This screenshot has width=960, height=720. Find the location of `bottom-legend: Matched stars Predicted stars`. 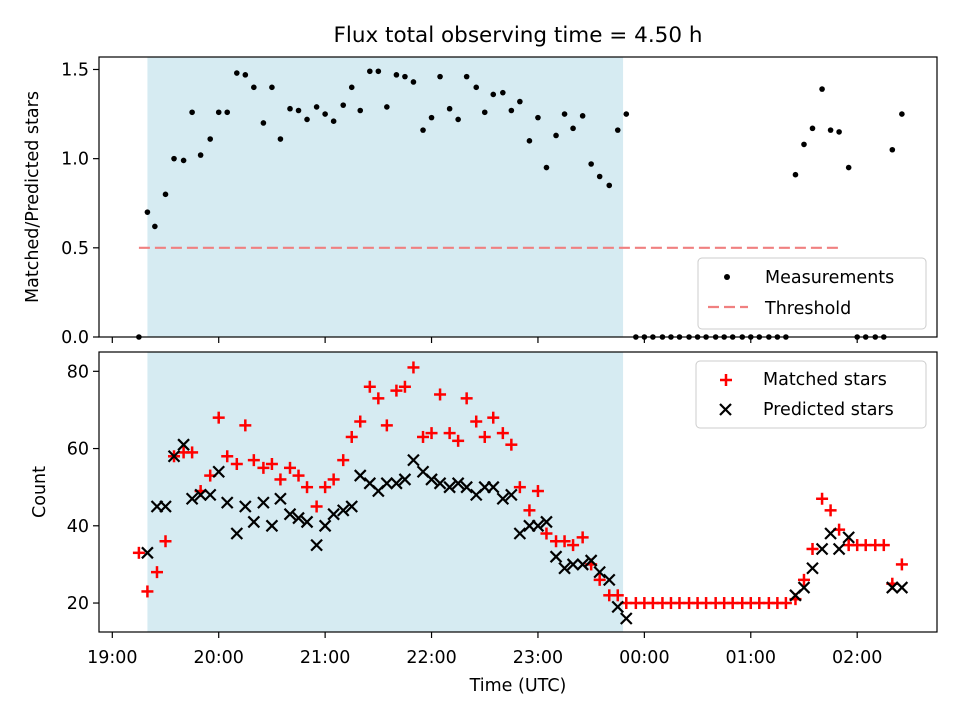

bottom-legend: Matched stars Predicted stars is located at coordinates (811, 394).